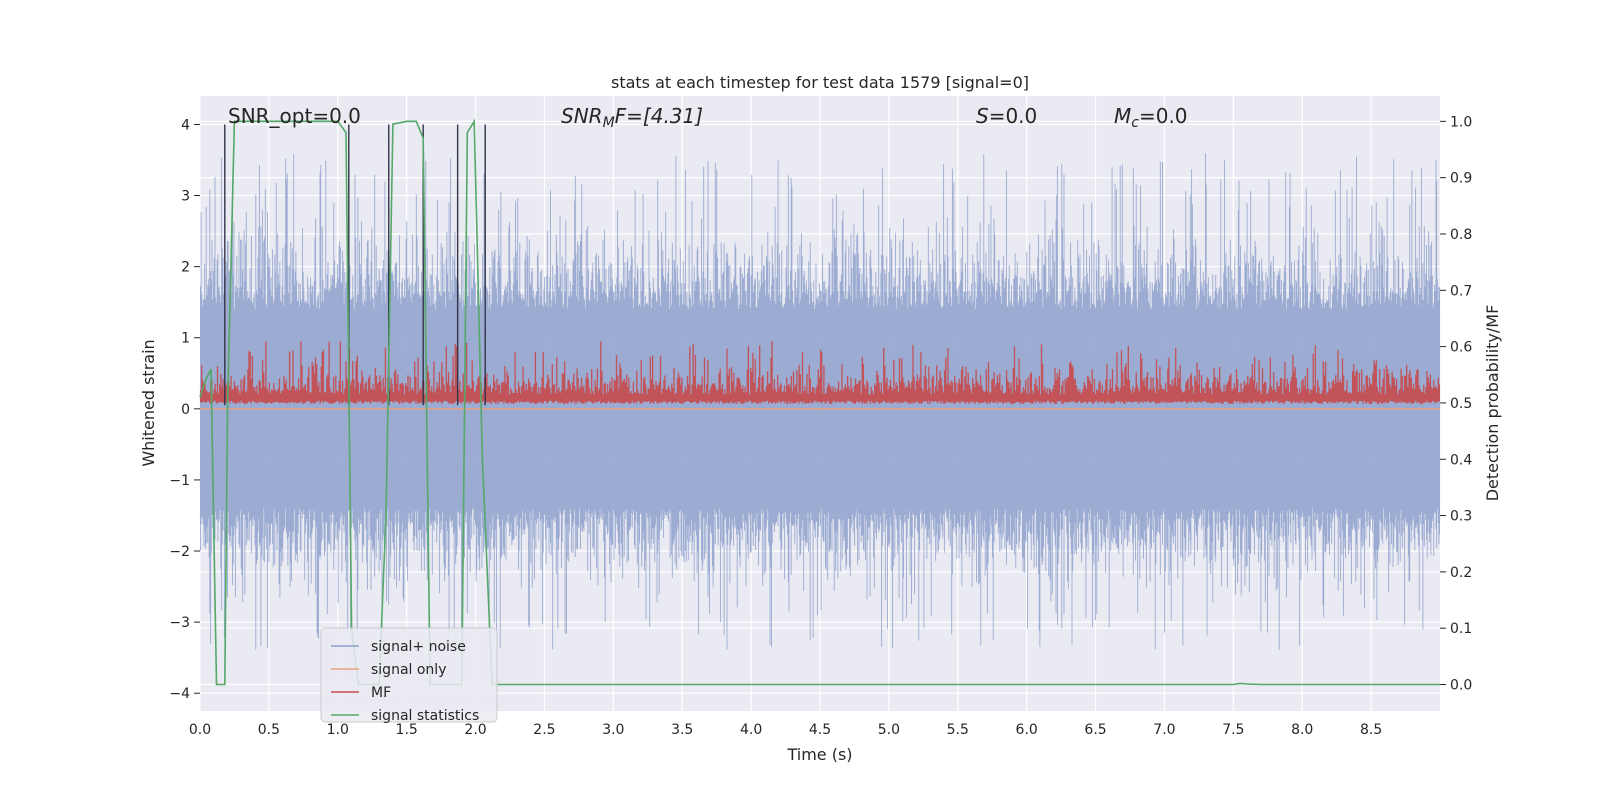 The image size is (1600, 800). I want to click on y-tick-label: 1, so click(185, 339).